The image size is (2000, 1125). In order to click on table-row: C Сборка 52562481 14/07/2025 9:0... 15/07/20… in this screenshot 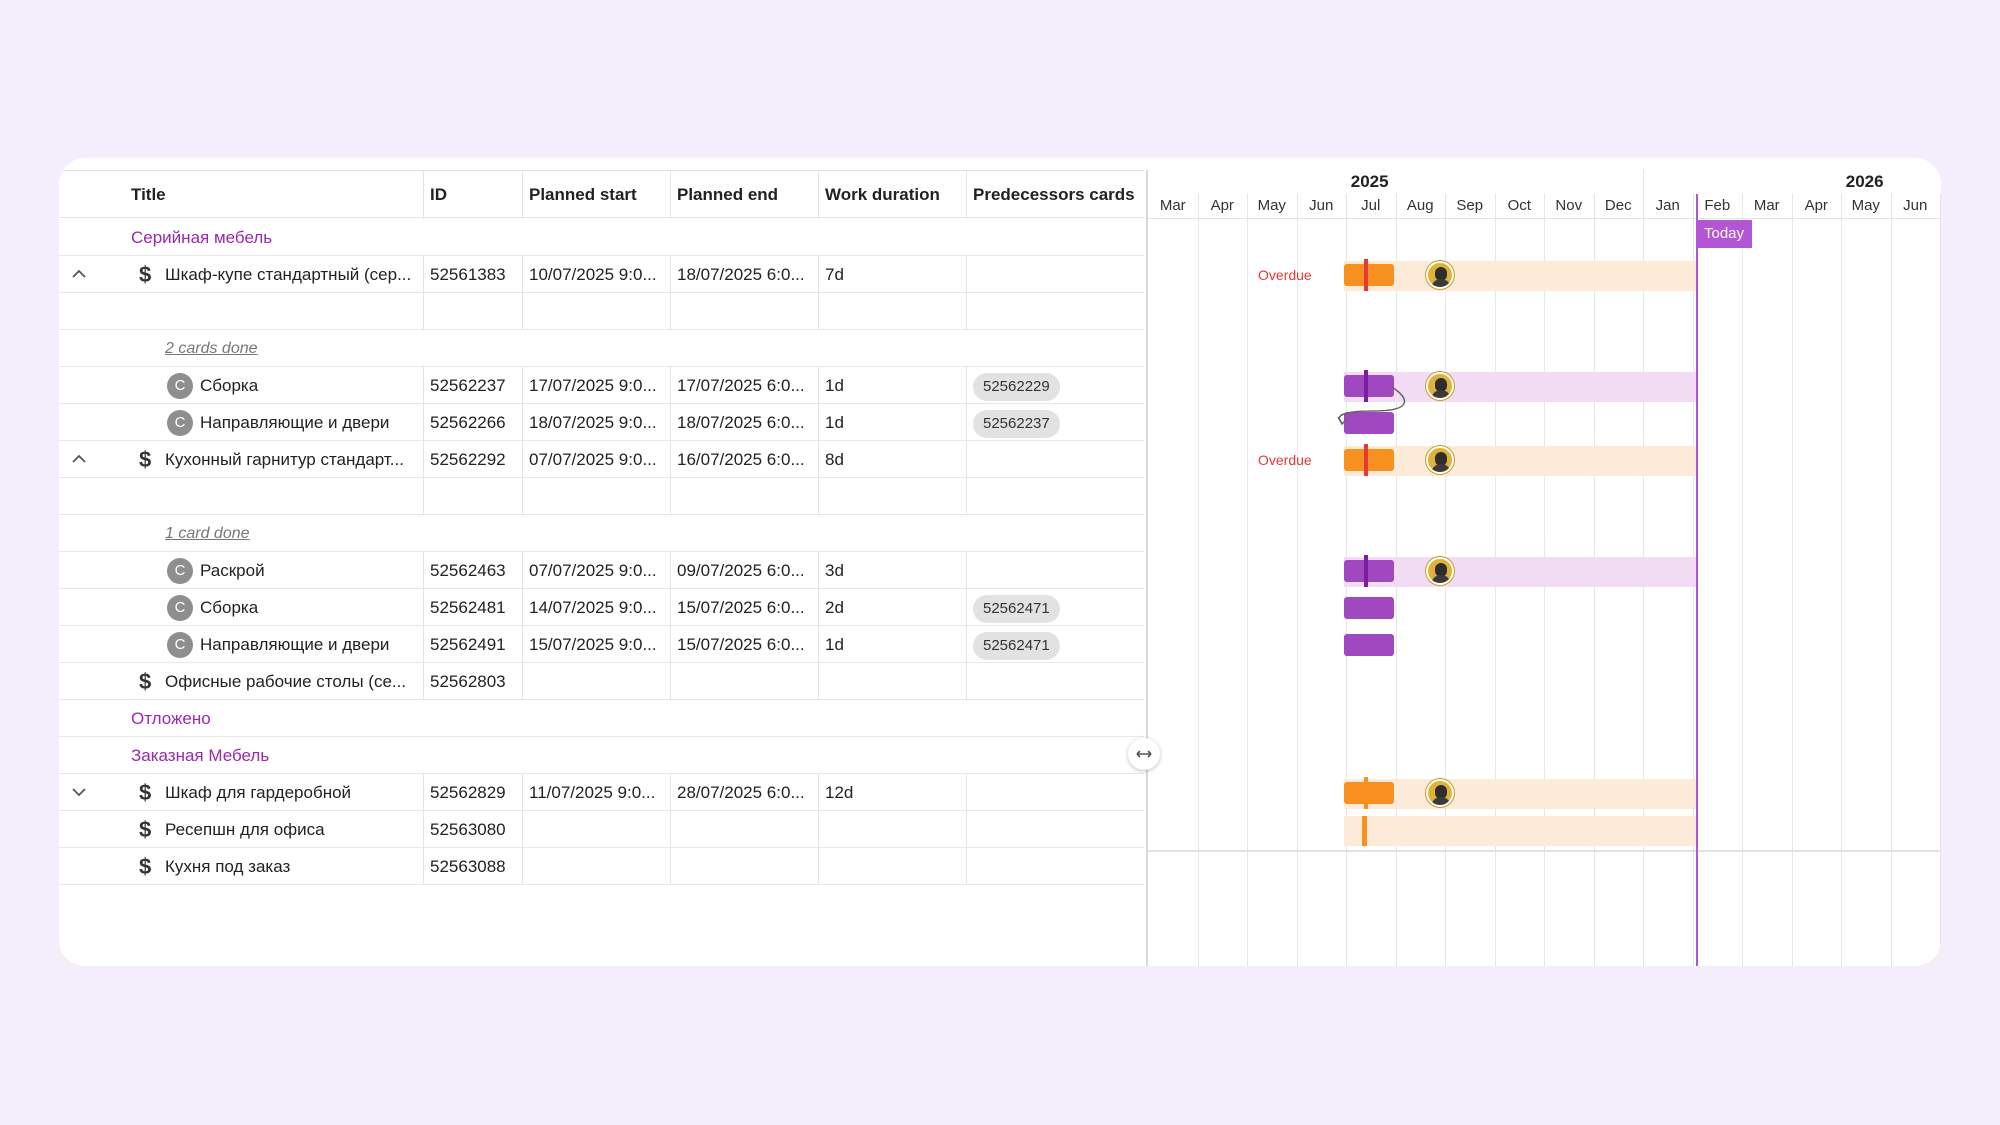, I will do `click(601, 607)`.